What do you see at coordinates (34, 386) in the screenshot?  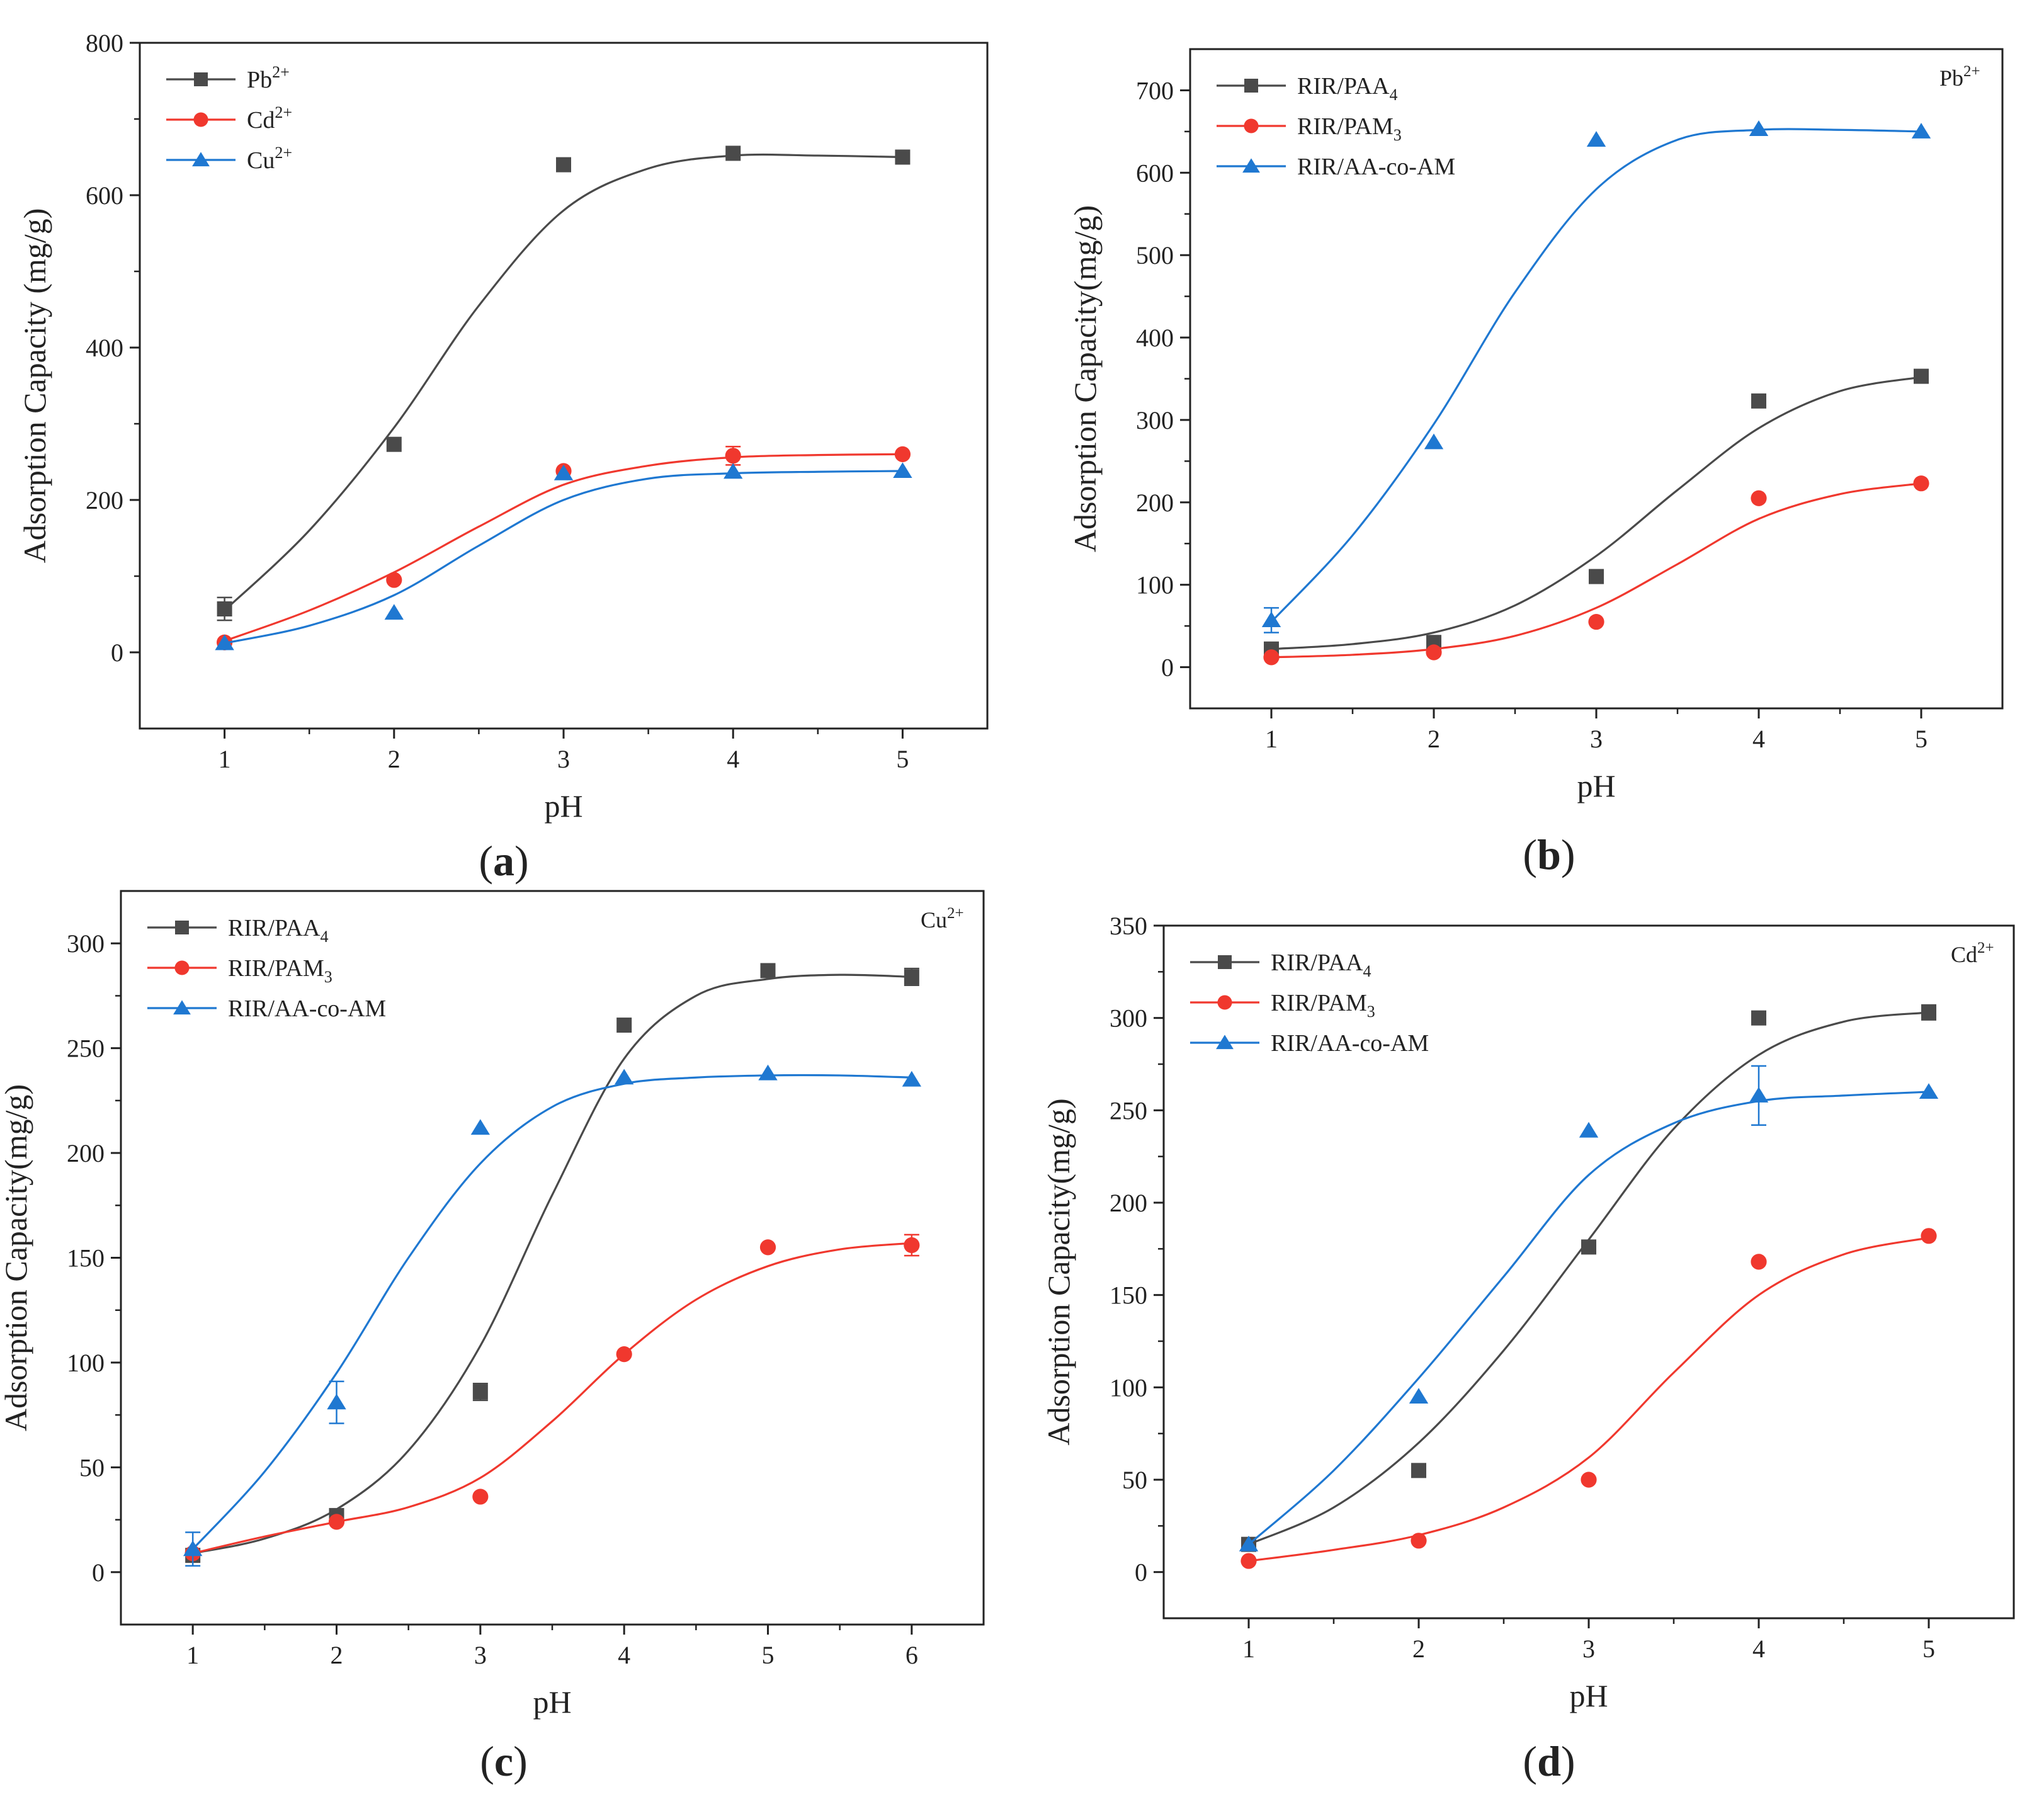 I see `y-axis-label: Adsorption Capacity (mg/g)` at bounding box center [34, 386].